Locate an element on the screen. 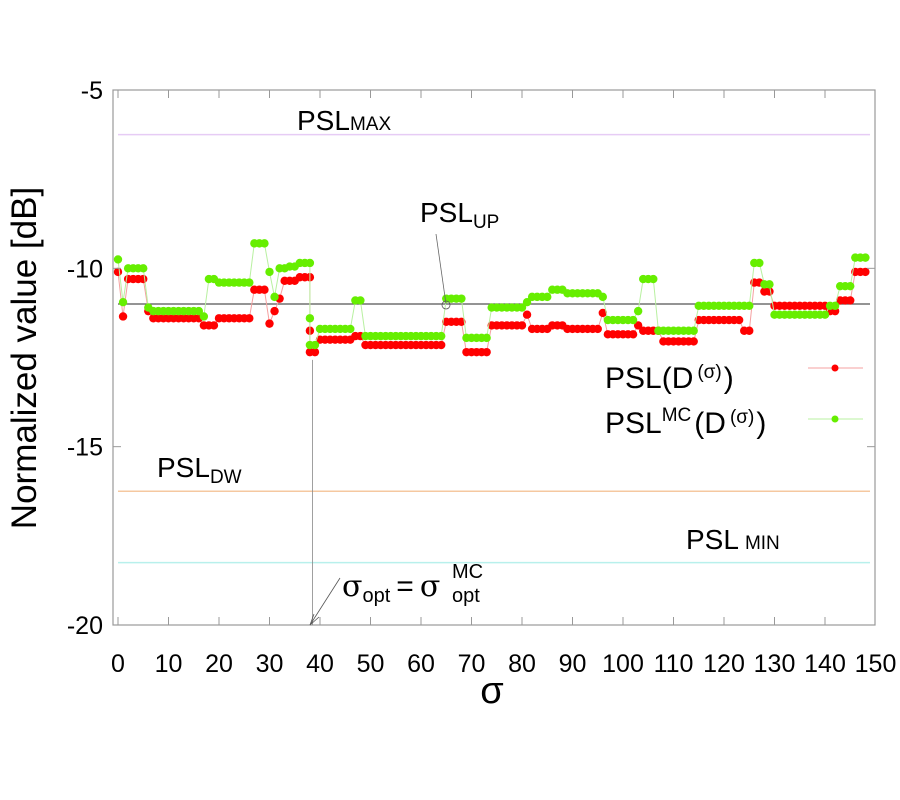 The height and width of the screenshot is (800, 900). x-axis-label: σ is located at coordinates (491, 691).